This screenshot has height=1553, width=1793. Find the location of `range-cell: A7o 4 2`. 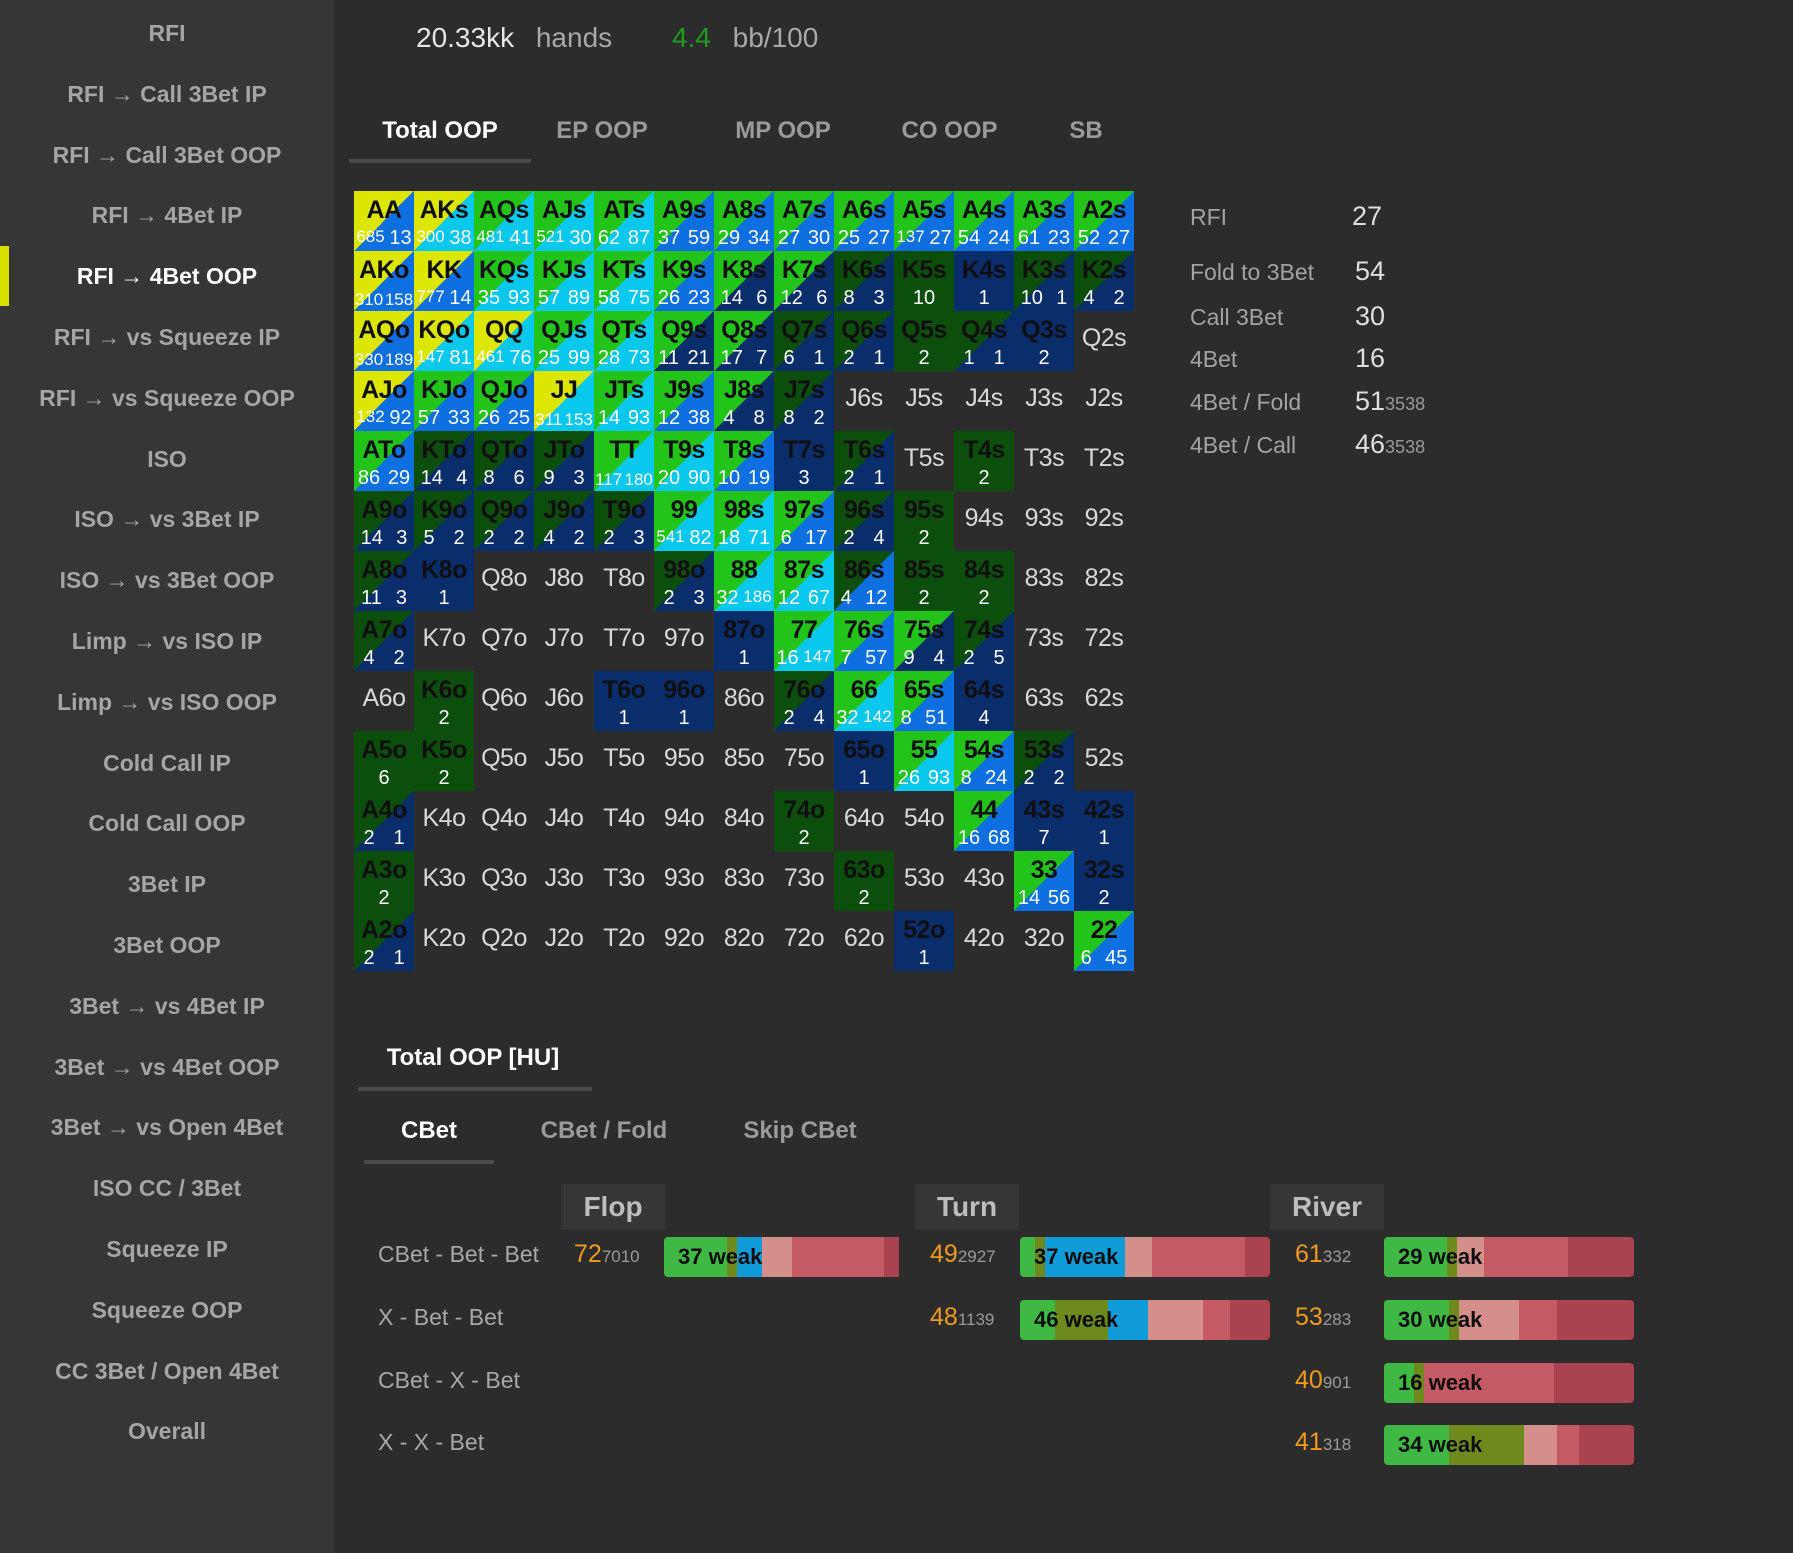

range-cell: A7o 4 2 is located at coordinates (384, 641).